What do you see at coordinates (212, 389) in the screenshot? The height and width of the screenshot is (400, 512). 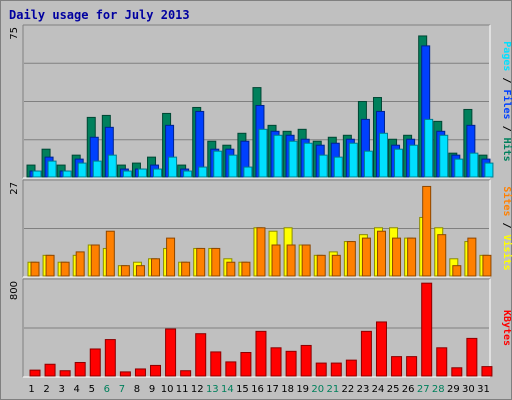 I see `x-tick-label: 13` at bounding box center [212, 389].